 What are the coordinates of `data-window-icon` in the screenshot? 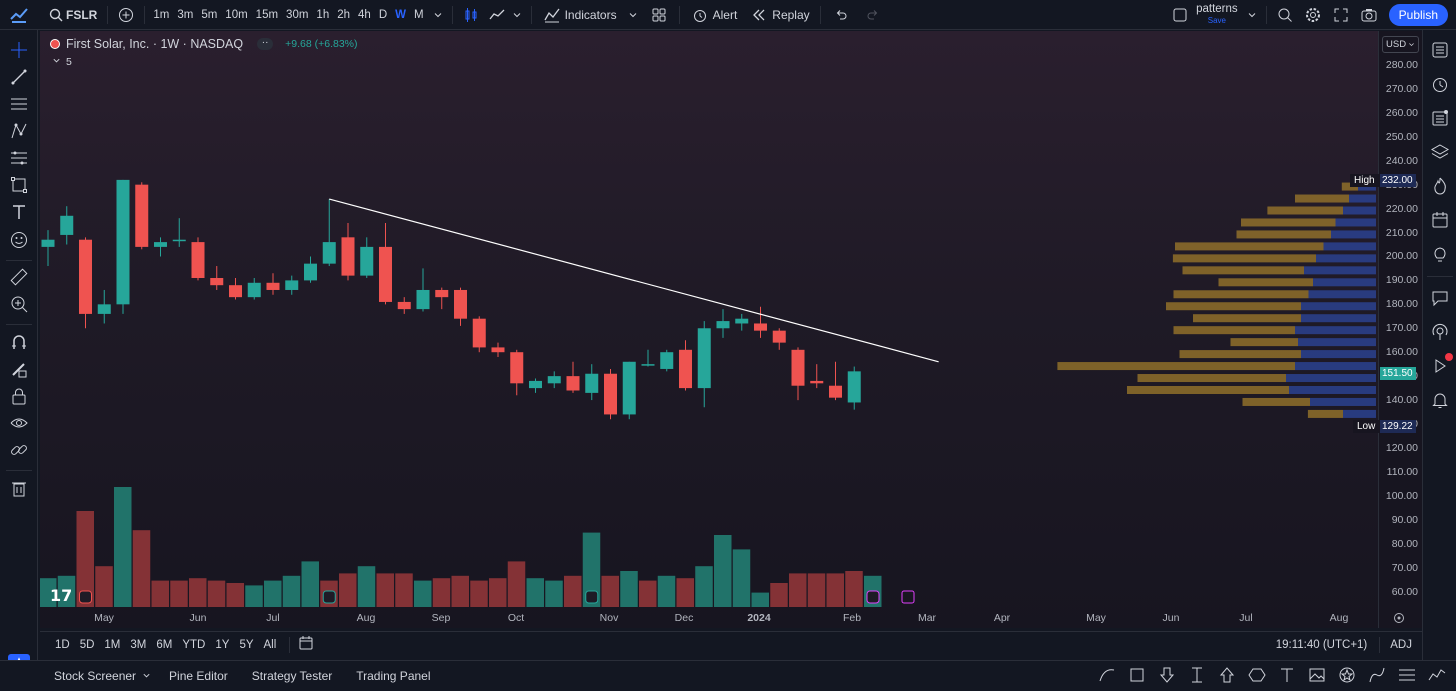 It's located at (1440, 118).